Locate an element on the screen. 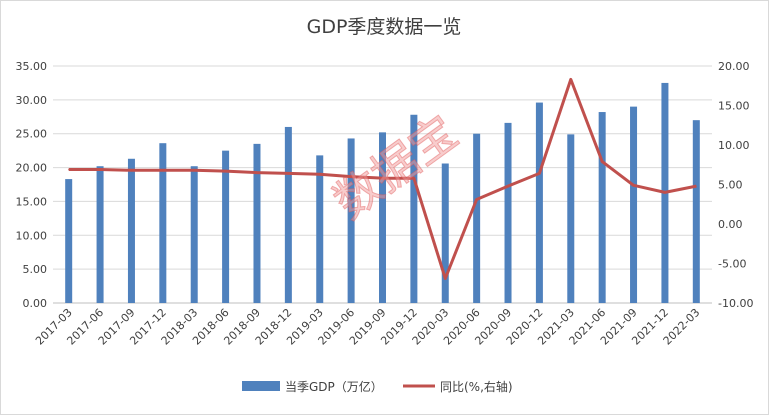  legend: 当季GDP（万亿） 同比(%,右轴) is located at coordinates (377, 386).